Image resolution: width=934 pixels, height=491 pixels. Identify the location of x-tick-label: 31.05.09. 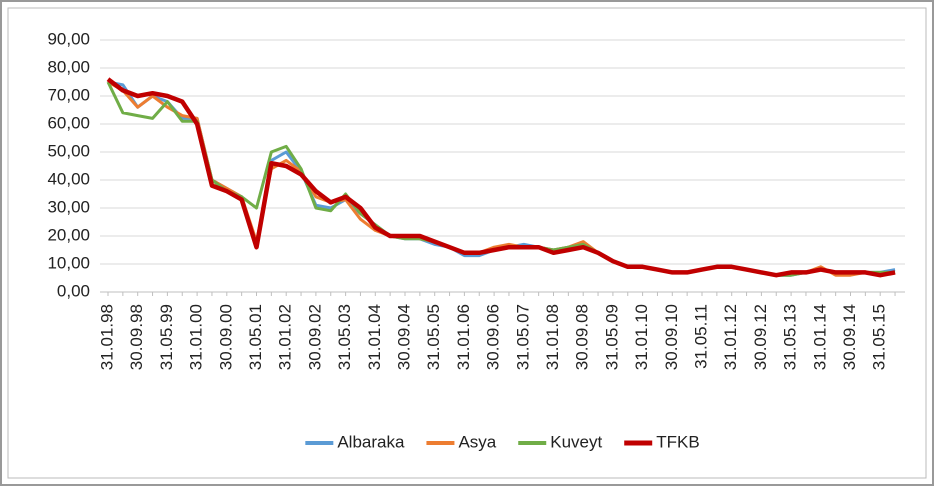
(611, 337).